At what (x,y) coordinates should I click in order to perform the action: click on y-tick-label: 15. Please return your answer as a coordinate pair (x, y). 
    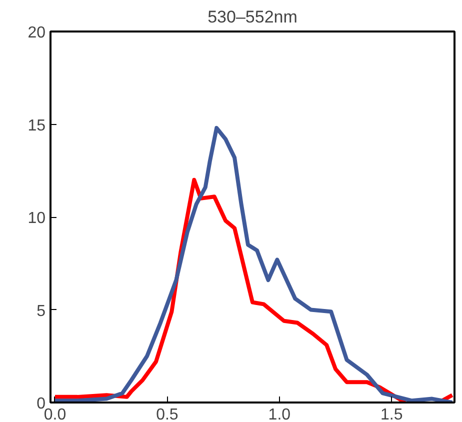
    Looking at the image, I should click on (37, 125).